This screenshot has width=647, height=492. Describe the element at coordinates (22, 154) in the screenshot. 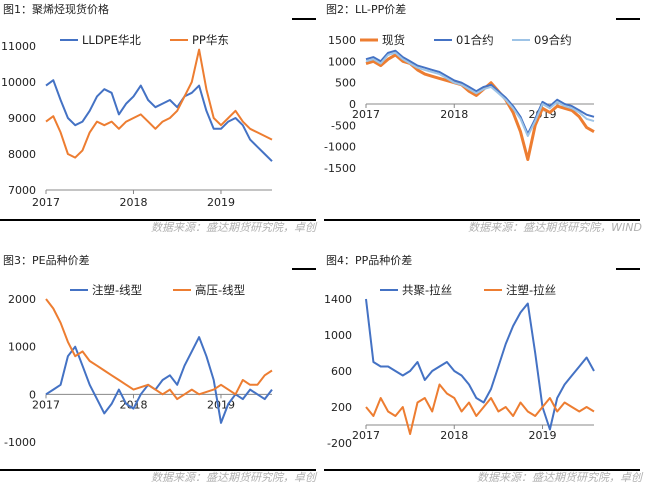

I see `y-tick-label: 8000` at that location.